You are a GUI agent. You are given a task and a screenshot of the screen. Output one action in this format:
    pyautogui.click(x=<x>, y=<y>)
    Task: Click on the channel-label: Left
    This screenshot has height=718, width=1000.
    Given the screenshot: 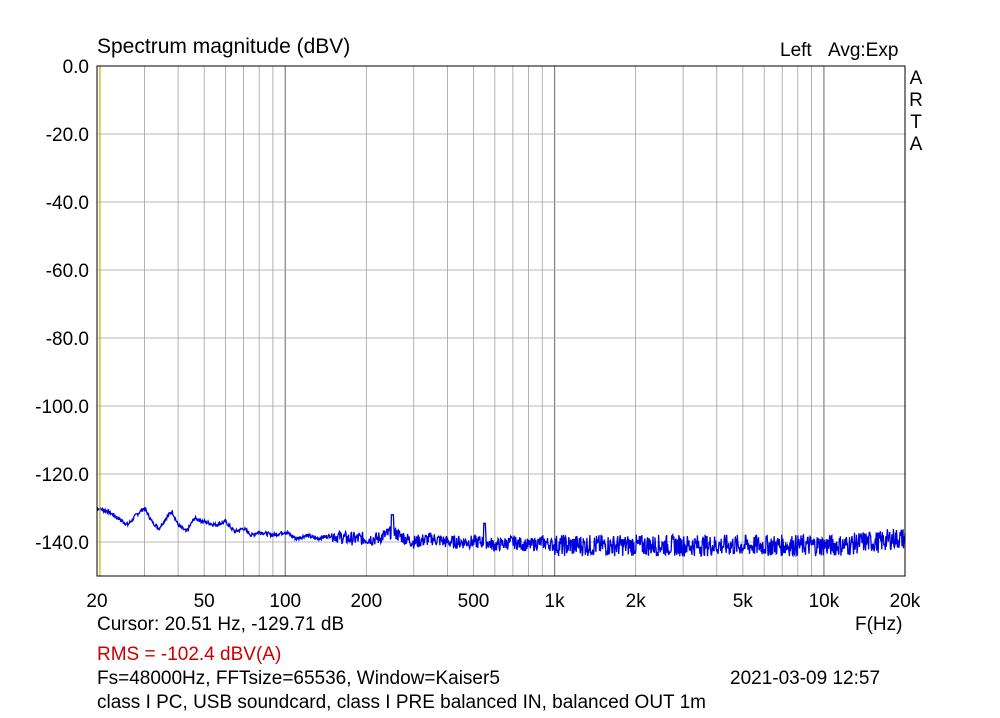 What is the action you would take?
    pyautogui.click(x=796, y=50)
    